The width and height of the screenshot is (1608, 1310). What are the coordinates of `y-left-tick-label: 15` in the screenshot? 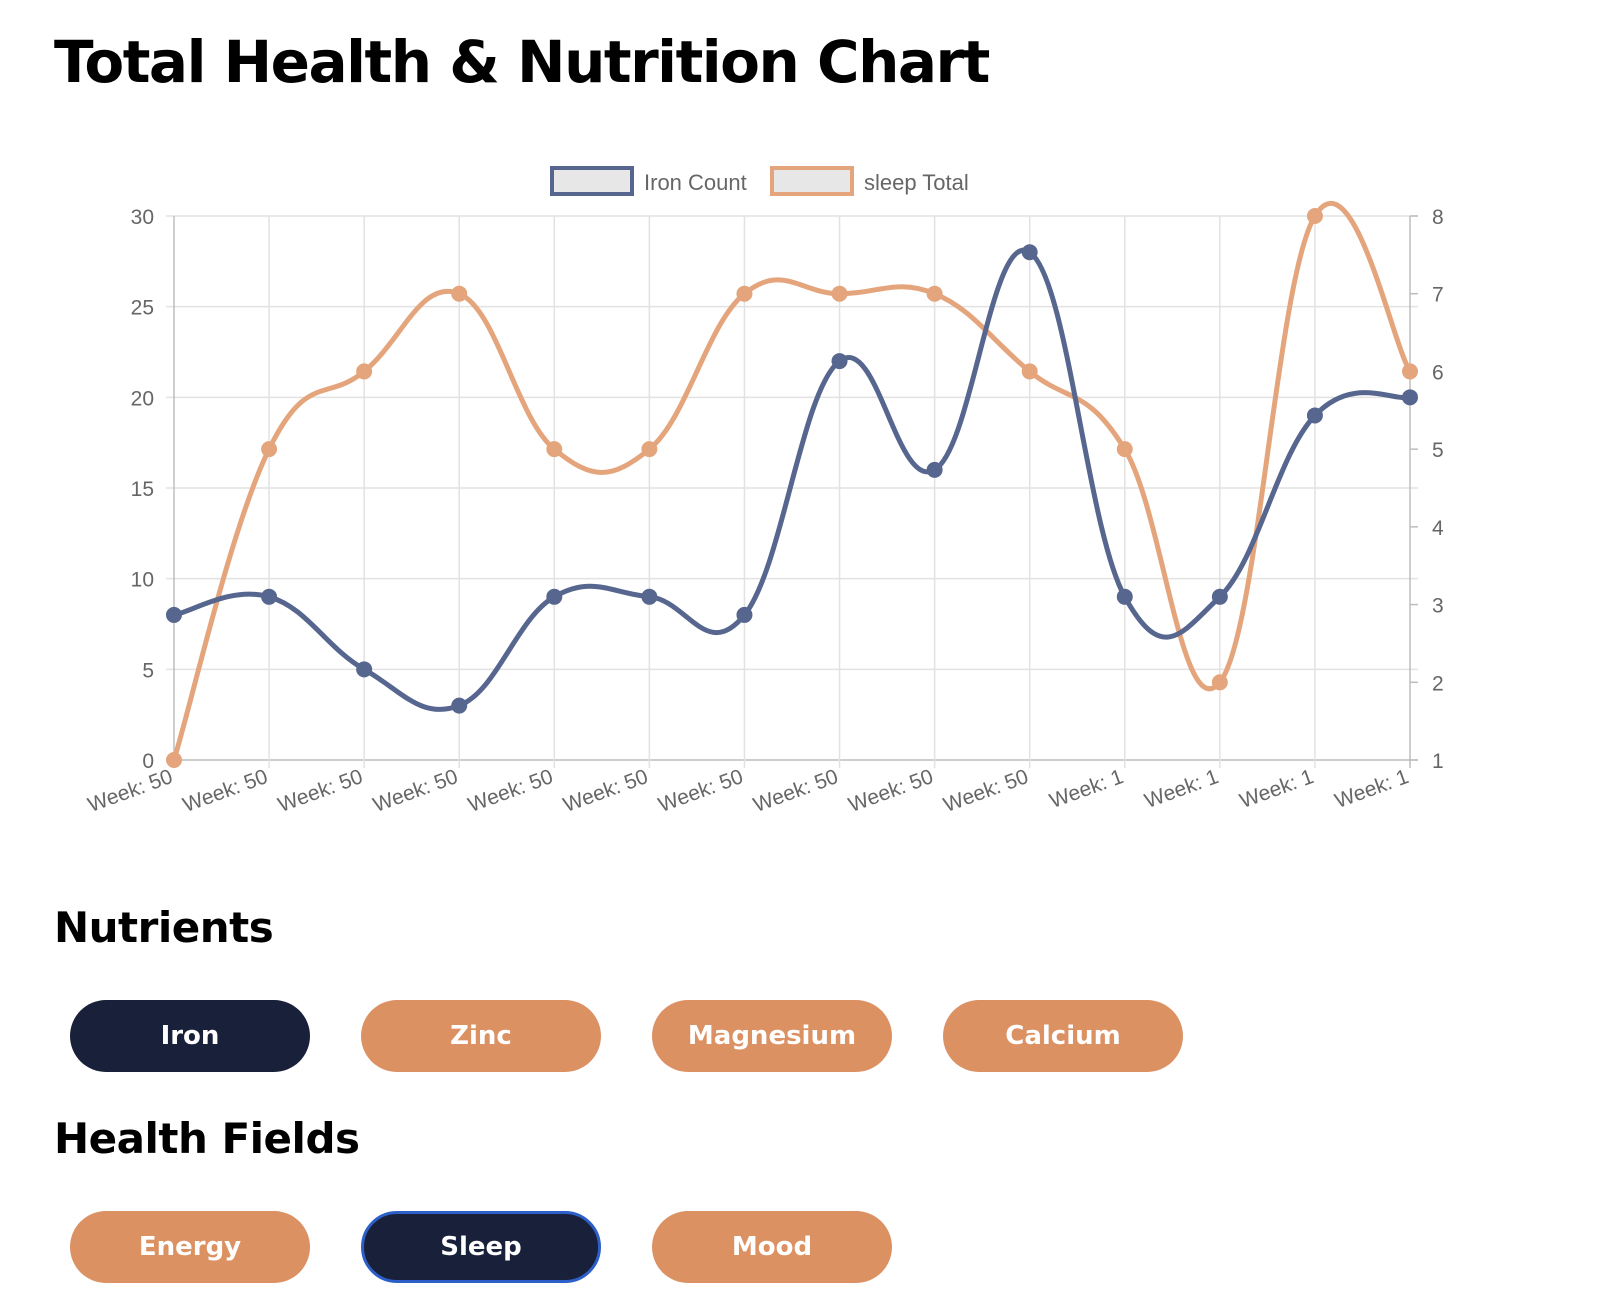 It's located at (142, 489).